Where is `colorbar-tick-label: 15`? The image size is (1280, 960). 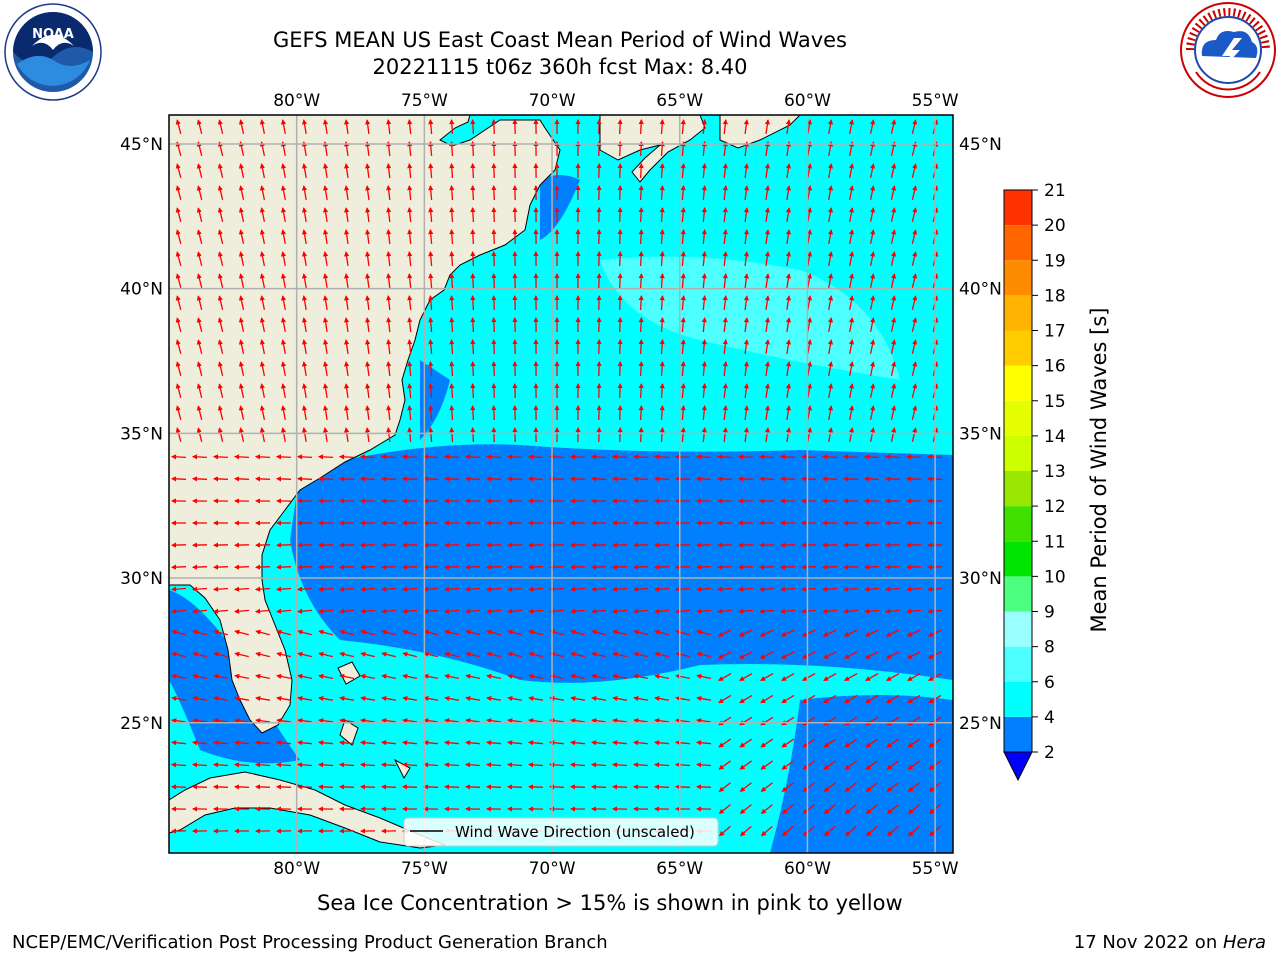 colorbar-tick-label: 15 is located at coordinates (1055, 402).